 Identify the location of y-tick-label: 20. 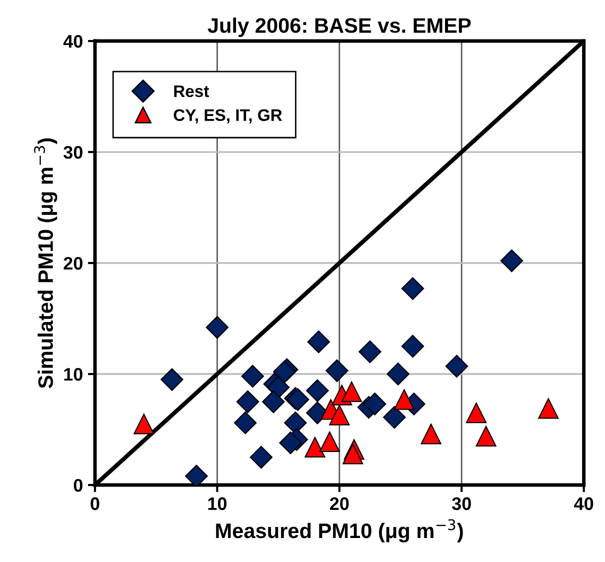
(73, 263).